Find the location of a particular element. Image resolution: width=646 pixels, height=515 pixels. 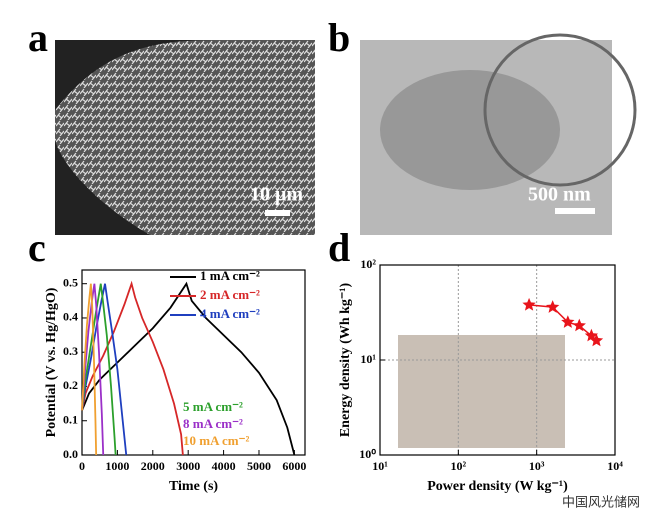

y-axis-label: Energy density (Wh kg⁻¹) is located at coordinates (345, 360).